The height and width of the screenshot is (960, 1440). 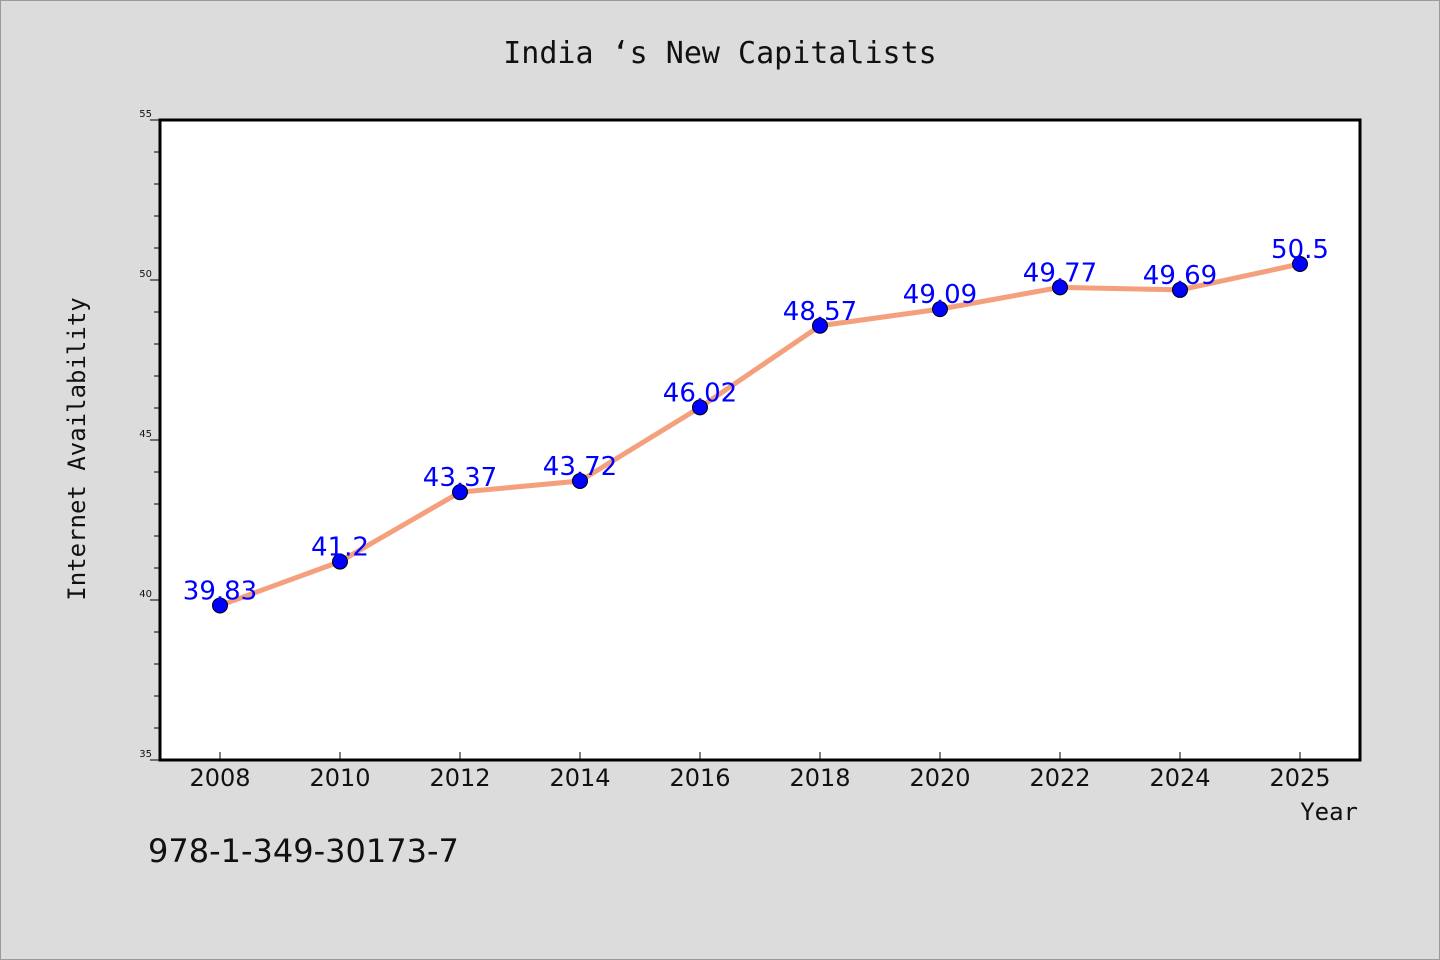 I want to click on x-tick-label: 2025, so click(x=1299, y=778).